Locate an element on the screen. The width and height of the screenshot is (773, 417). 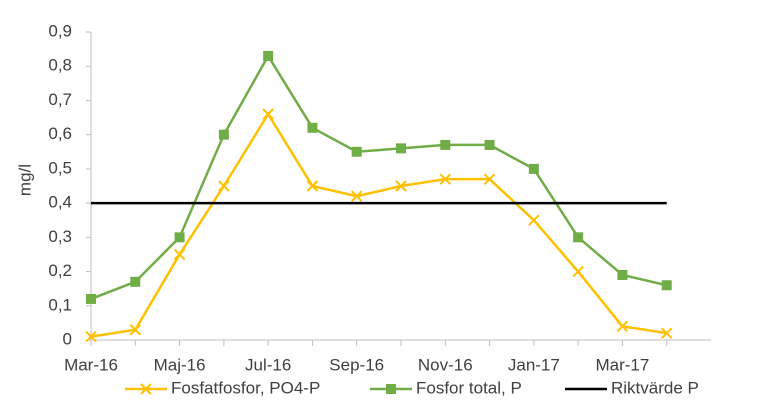
x-tick-label: Jul-16 is located at coordinates (268, 364).